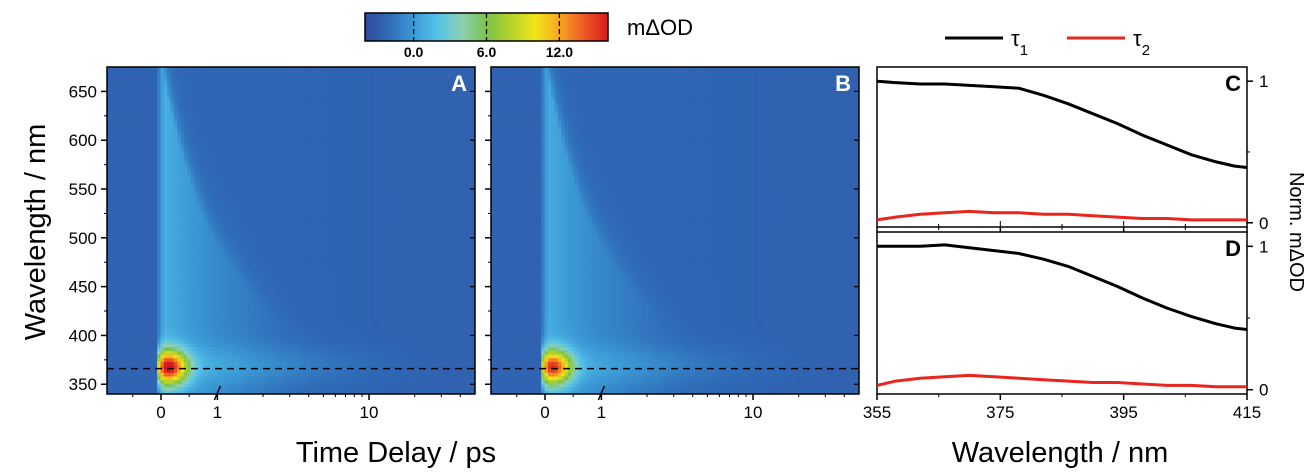 Image resolution: width=1311 pixels, height=474 pixels. I want to click on spectra-c: C 0 1, so click(1072, 149).